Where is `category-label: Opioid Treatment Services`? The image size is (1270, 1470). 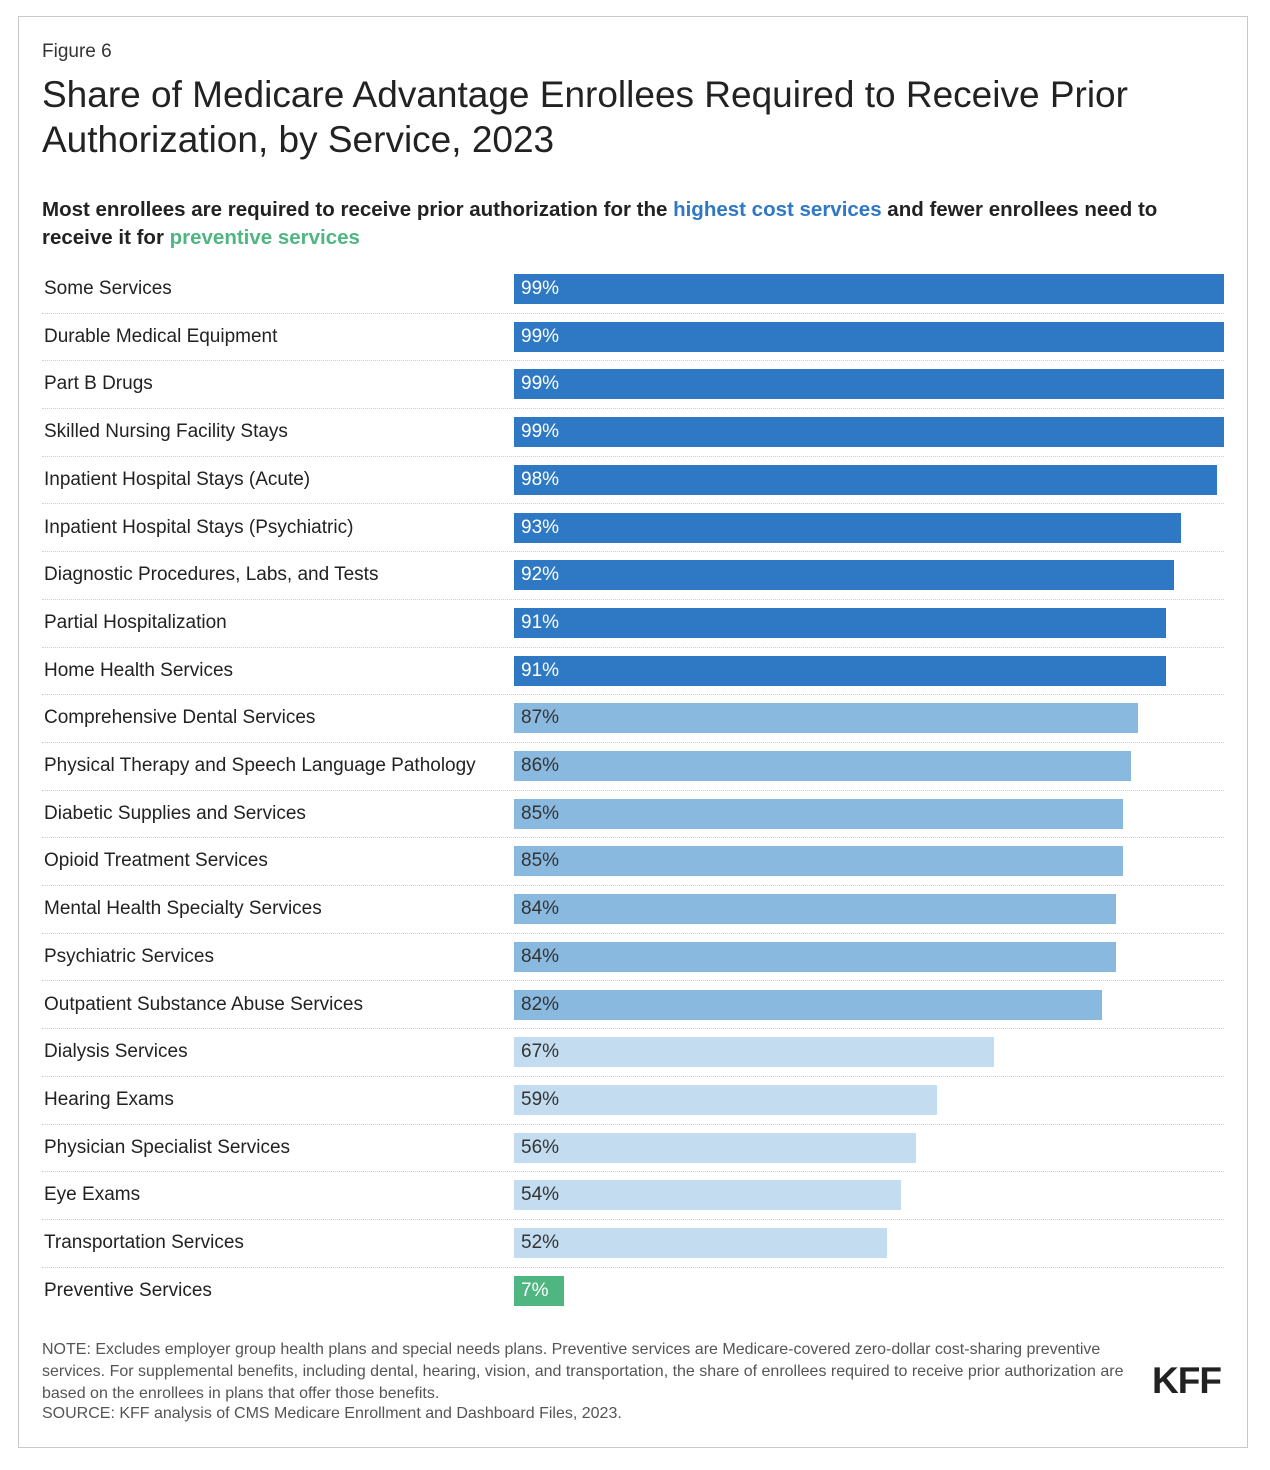
category-label: Opioid Treatment Services is located at coordinates (156, 861).